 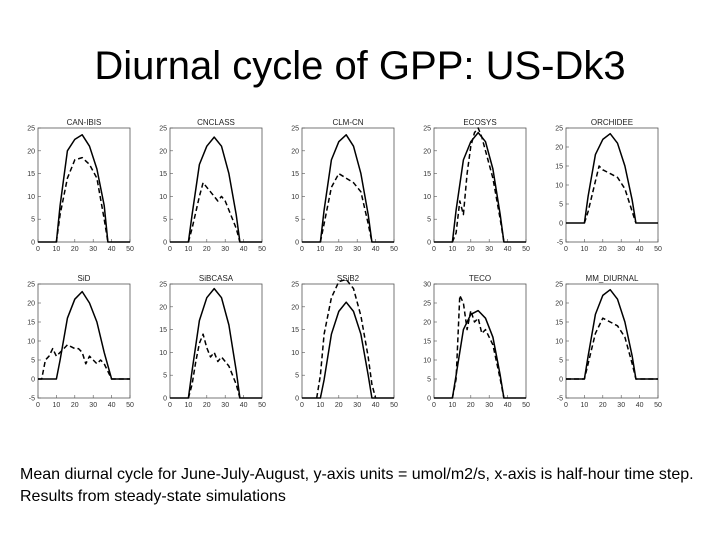 What do you see at coordinates (84, 122) in the screenshot?
I see `panel-title: CAN-IBIS` at bounding box center [84, 122].